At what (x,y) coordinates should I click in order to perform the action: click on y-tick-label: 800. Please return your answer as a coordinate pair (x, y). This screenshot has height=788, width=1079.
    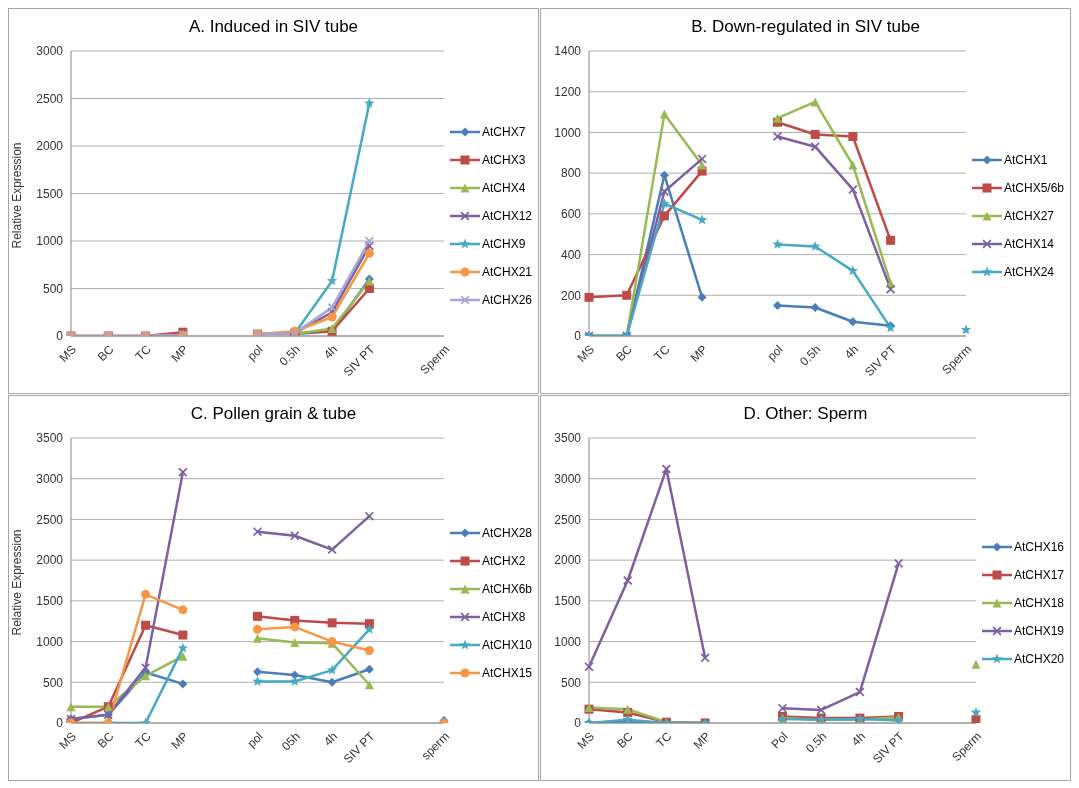
    Looking at the image, I should click on (571, 173).